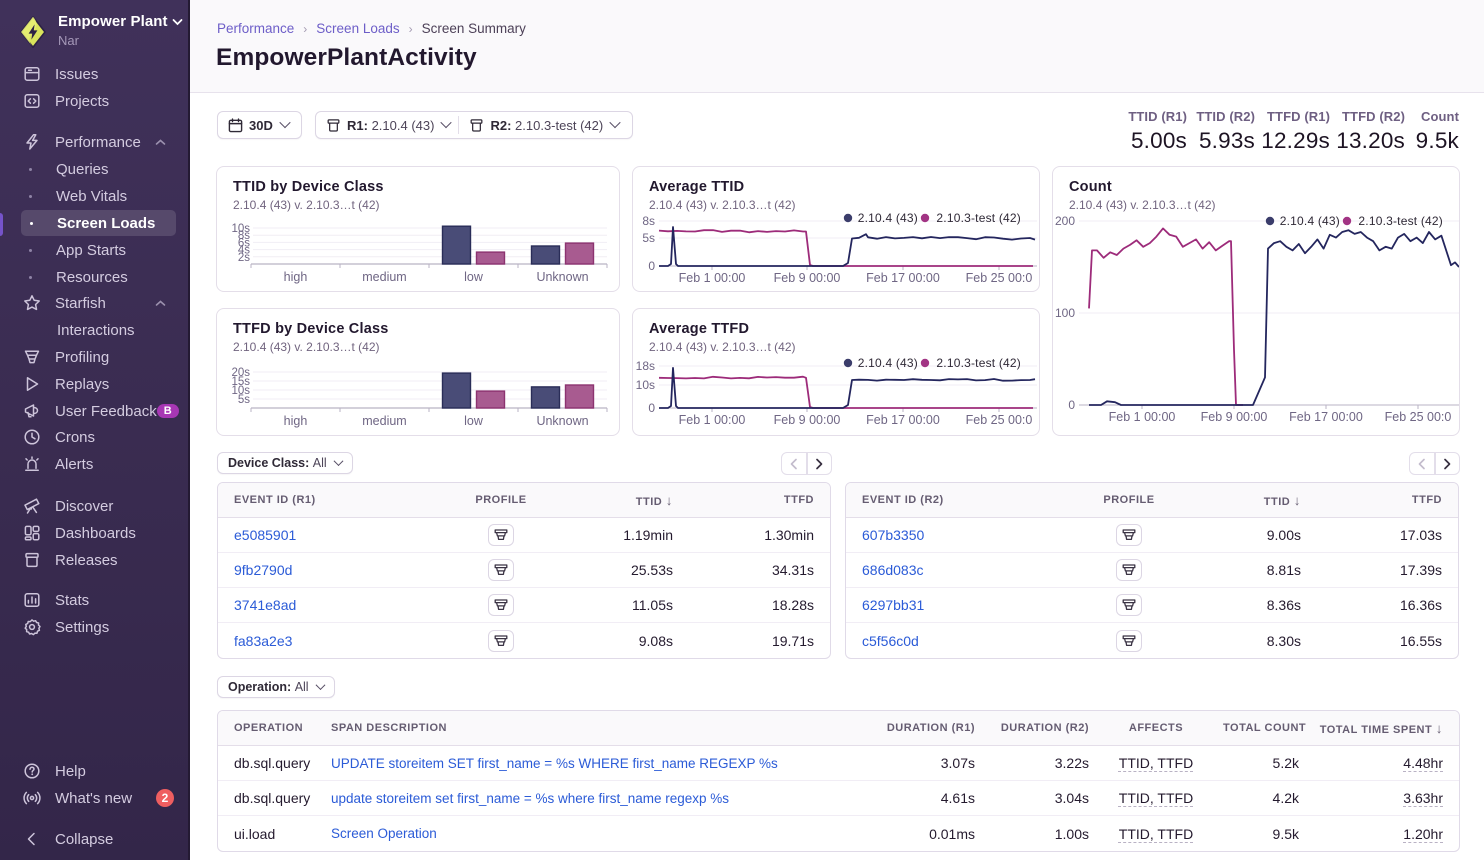 The height and width of the screenshot is (860, 1484). Describe the element at coordinates (240, 373) in the screenshot. I see `svg-text: 20s` at that location.